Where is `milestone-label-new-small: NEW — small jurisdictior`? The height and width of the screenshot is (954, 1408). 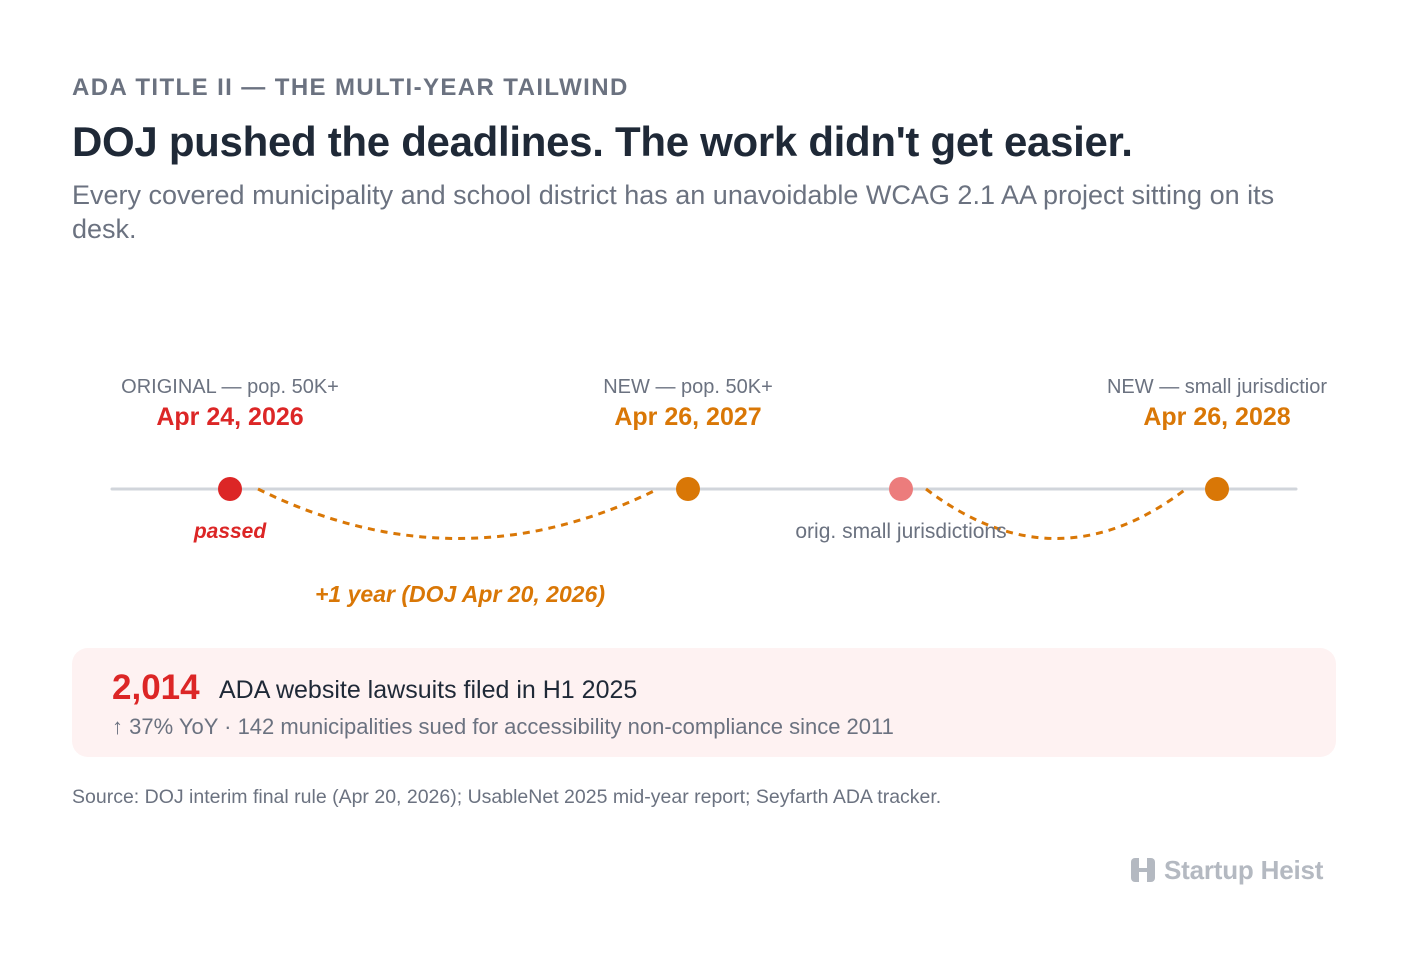 milestone-label-new-small: NEW — small jurisdictior is located at coordinates (1217, 387).